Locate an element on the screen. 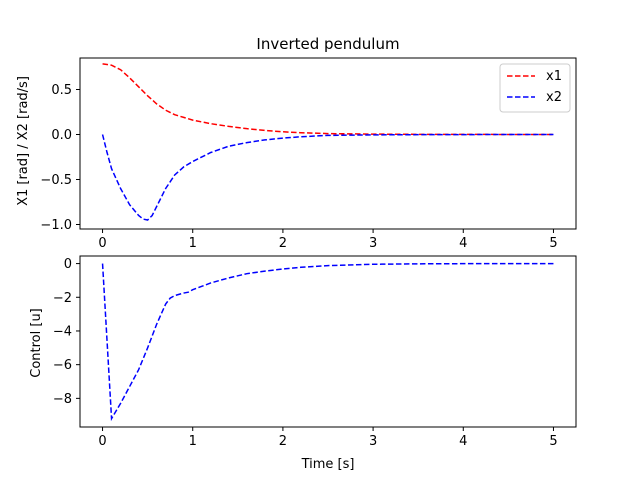 The image size is (640, 480). legend: x1 x2 is located at coordinates (535, 88).